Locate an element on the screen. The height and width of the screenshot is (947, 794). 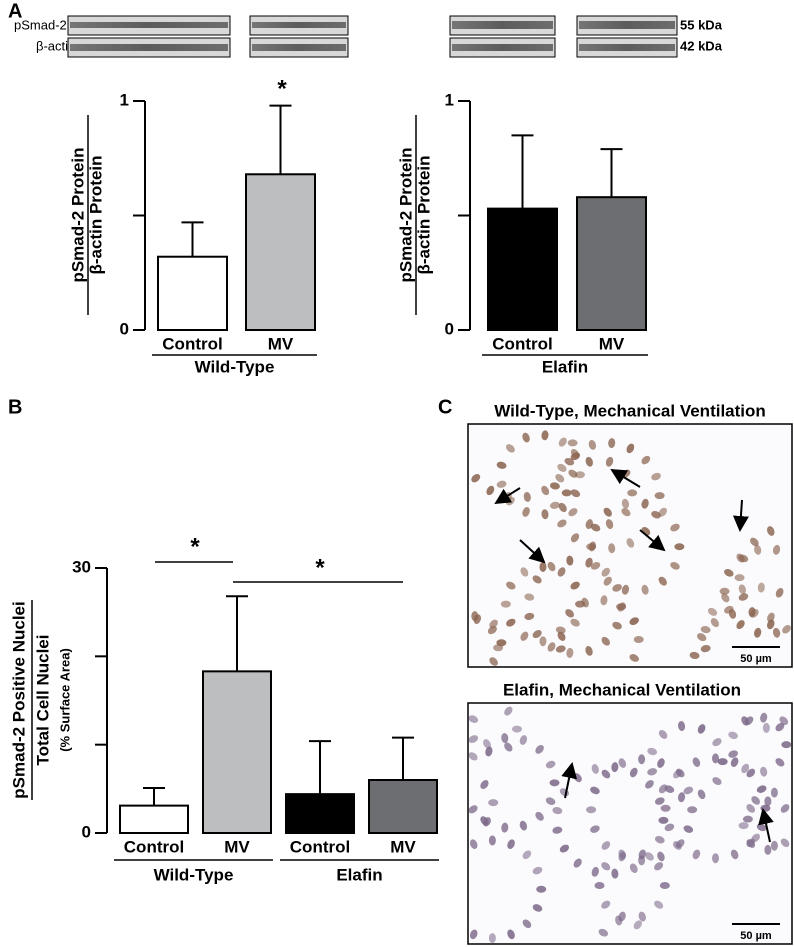
blot-size: 55 kDa is located at coordinates (701, 24).